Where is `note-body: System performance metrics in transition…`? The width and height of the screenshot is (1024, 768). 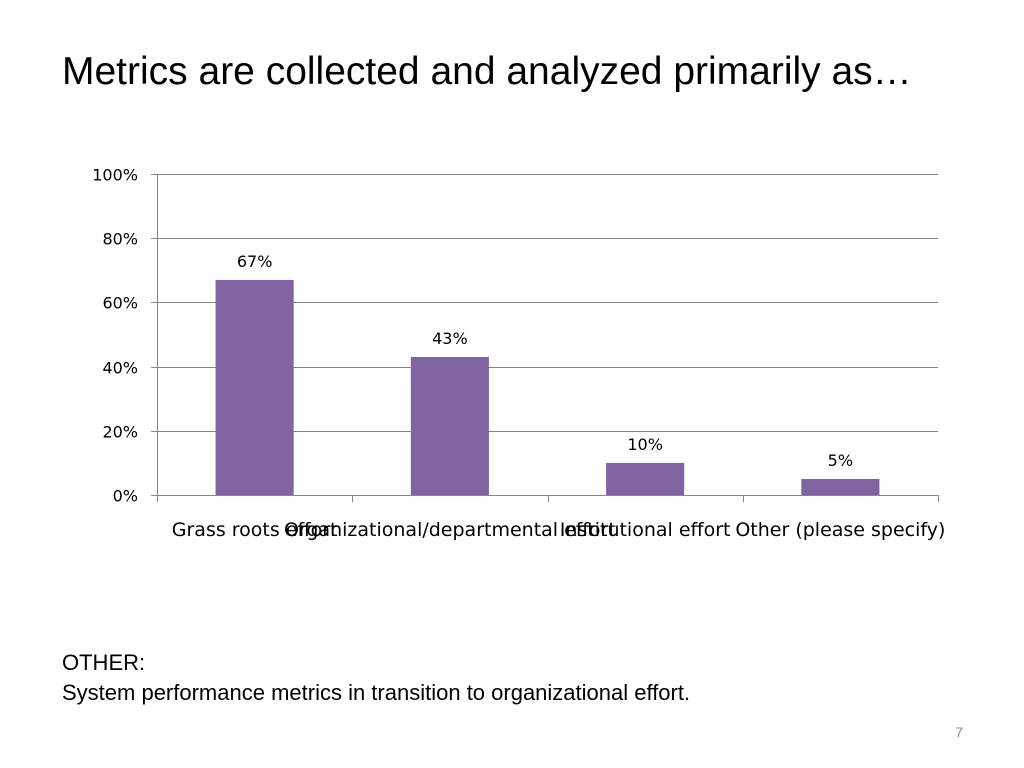 note-body: System performance metrics in transition… is located at coordinates (376, 692).